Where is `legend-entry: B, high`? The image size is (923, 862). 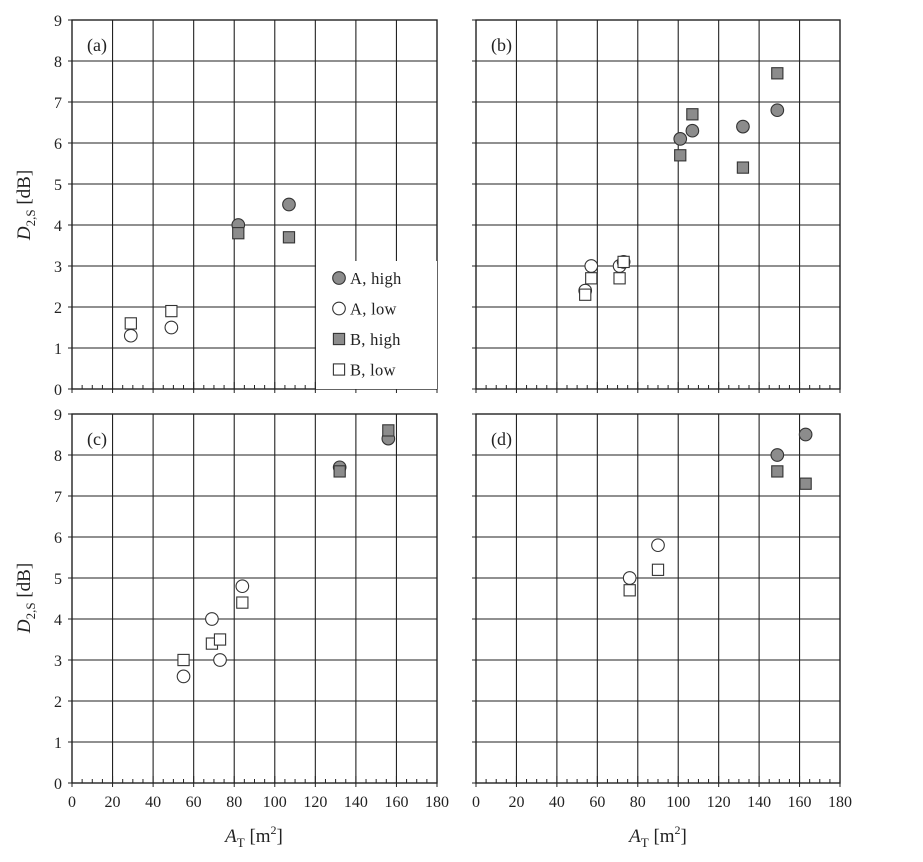 legend-entry: B, high is located at coordinates (366, 339).